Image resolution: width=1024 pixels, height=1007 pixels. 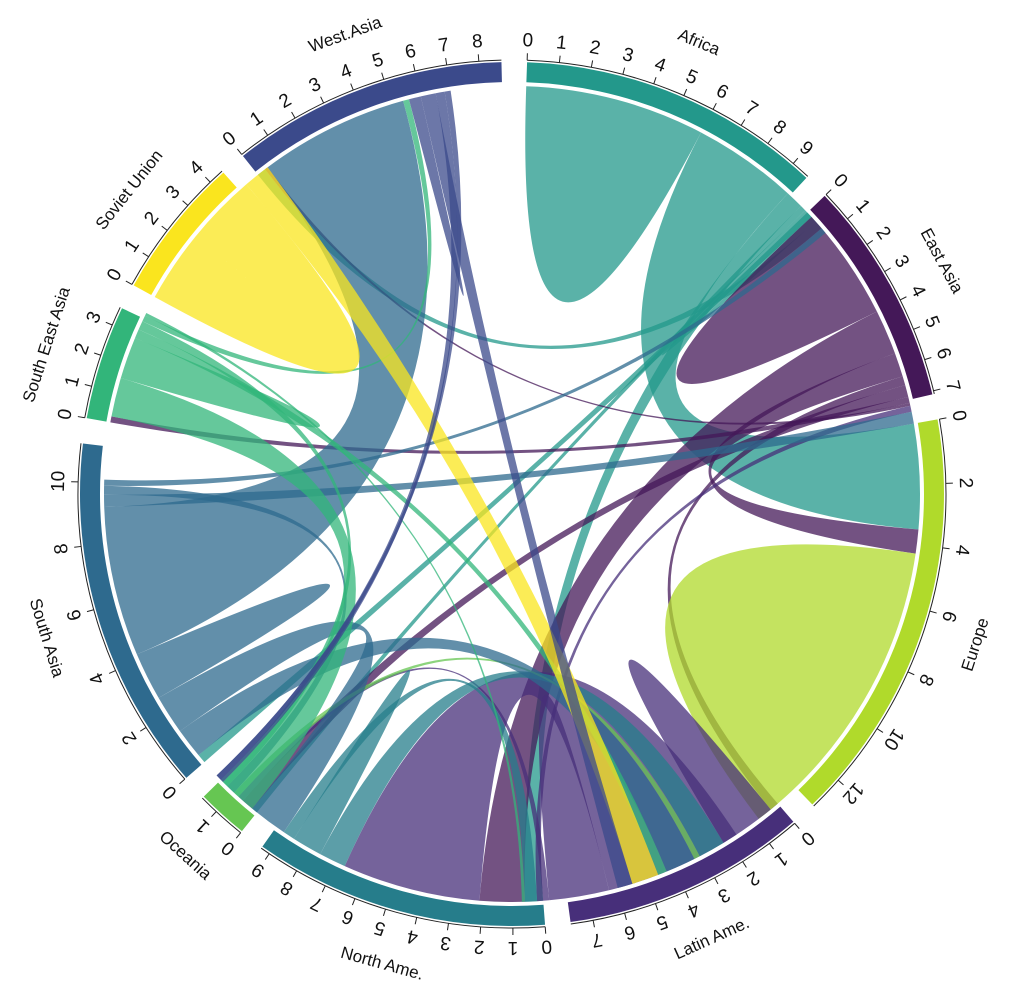 I want to click on sector-arc-soviet-union, so click(x=185, y=234).